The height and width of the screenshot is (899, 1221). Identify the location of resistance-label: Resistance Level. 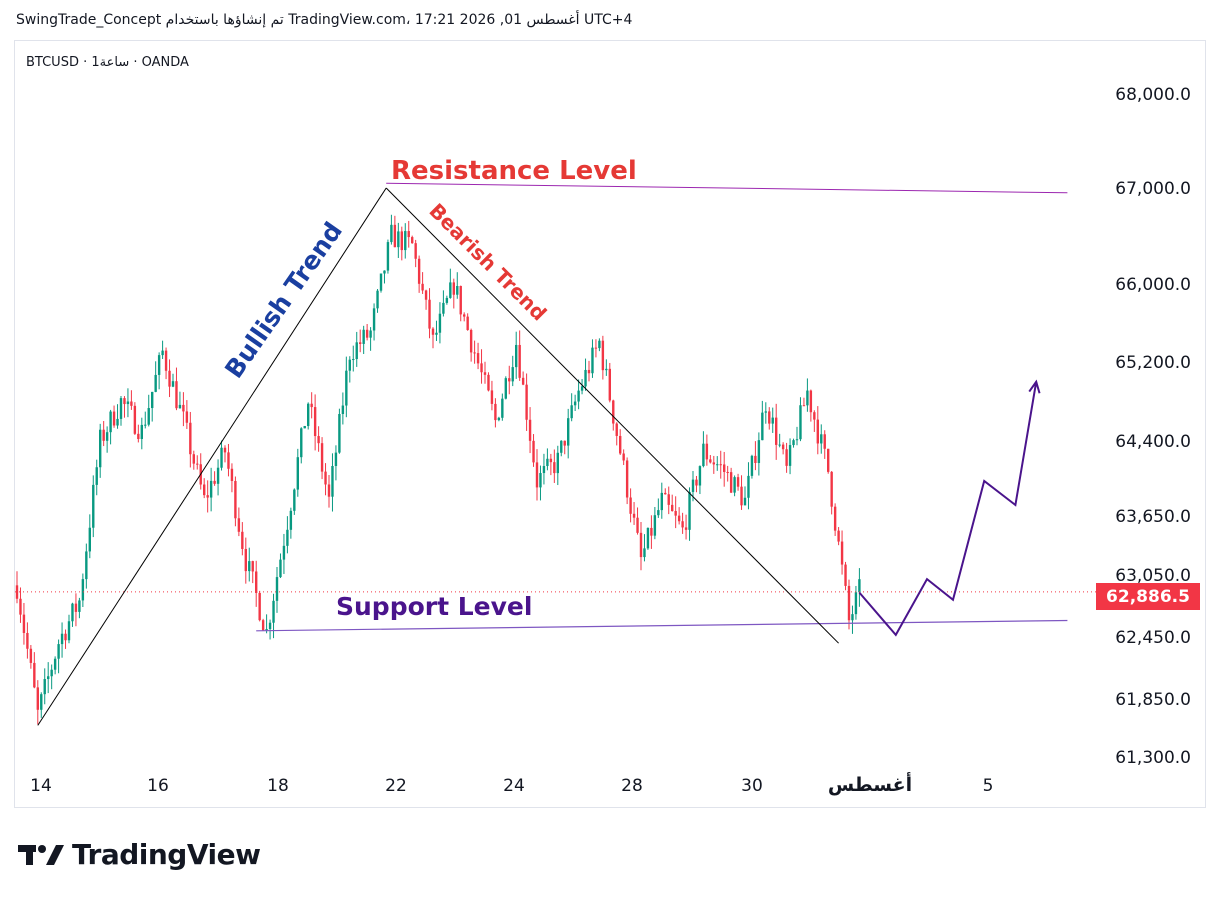
(514, 171).